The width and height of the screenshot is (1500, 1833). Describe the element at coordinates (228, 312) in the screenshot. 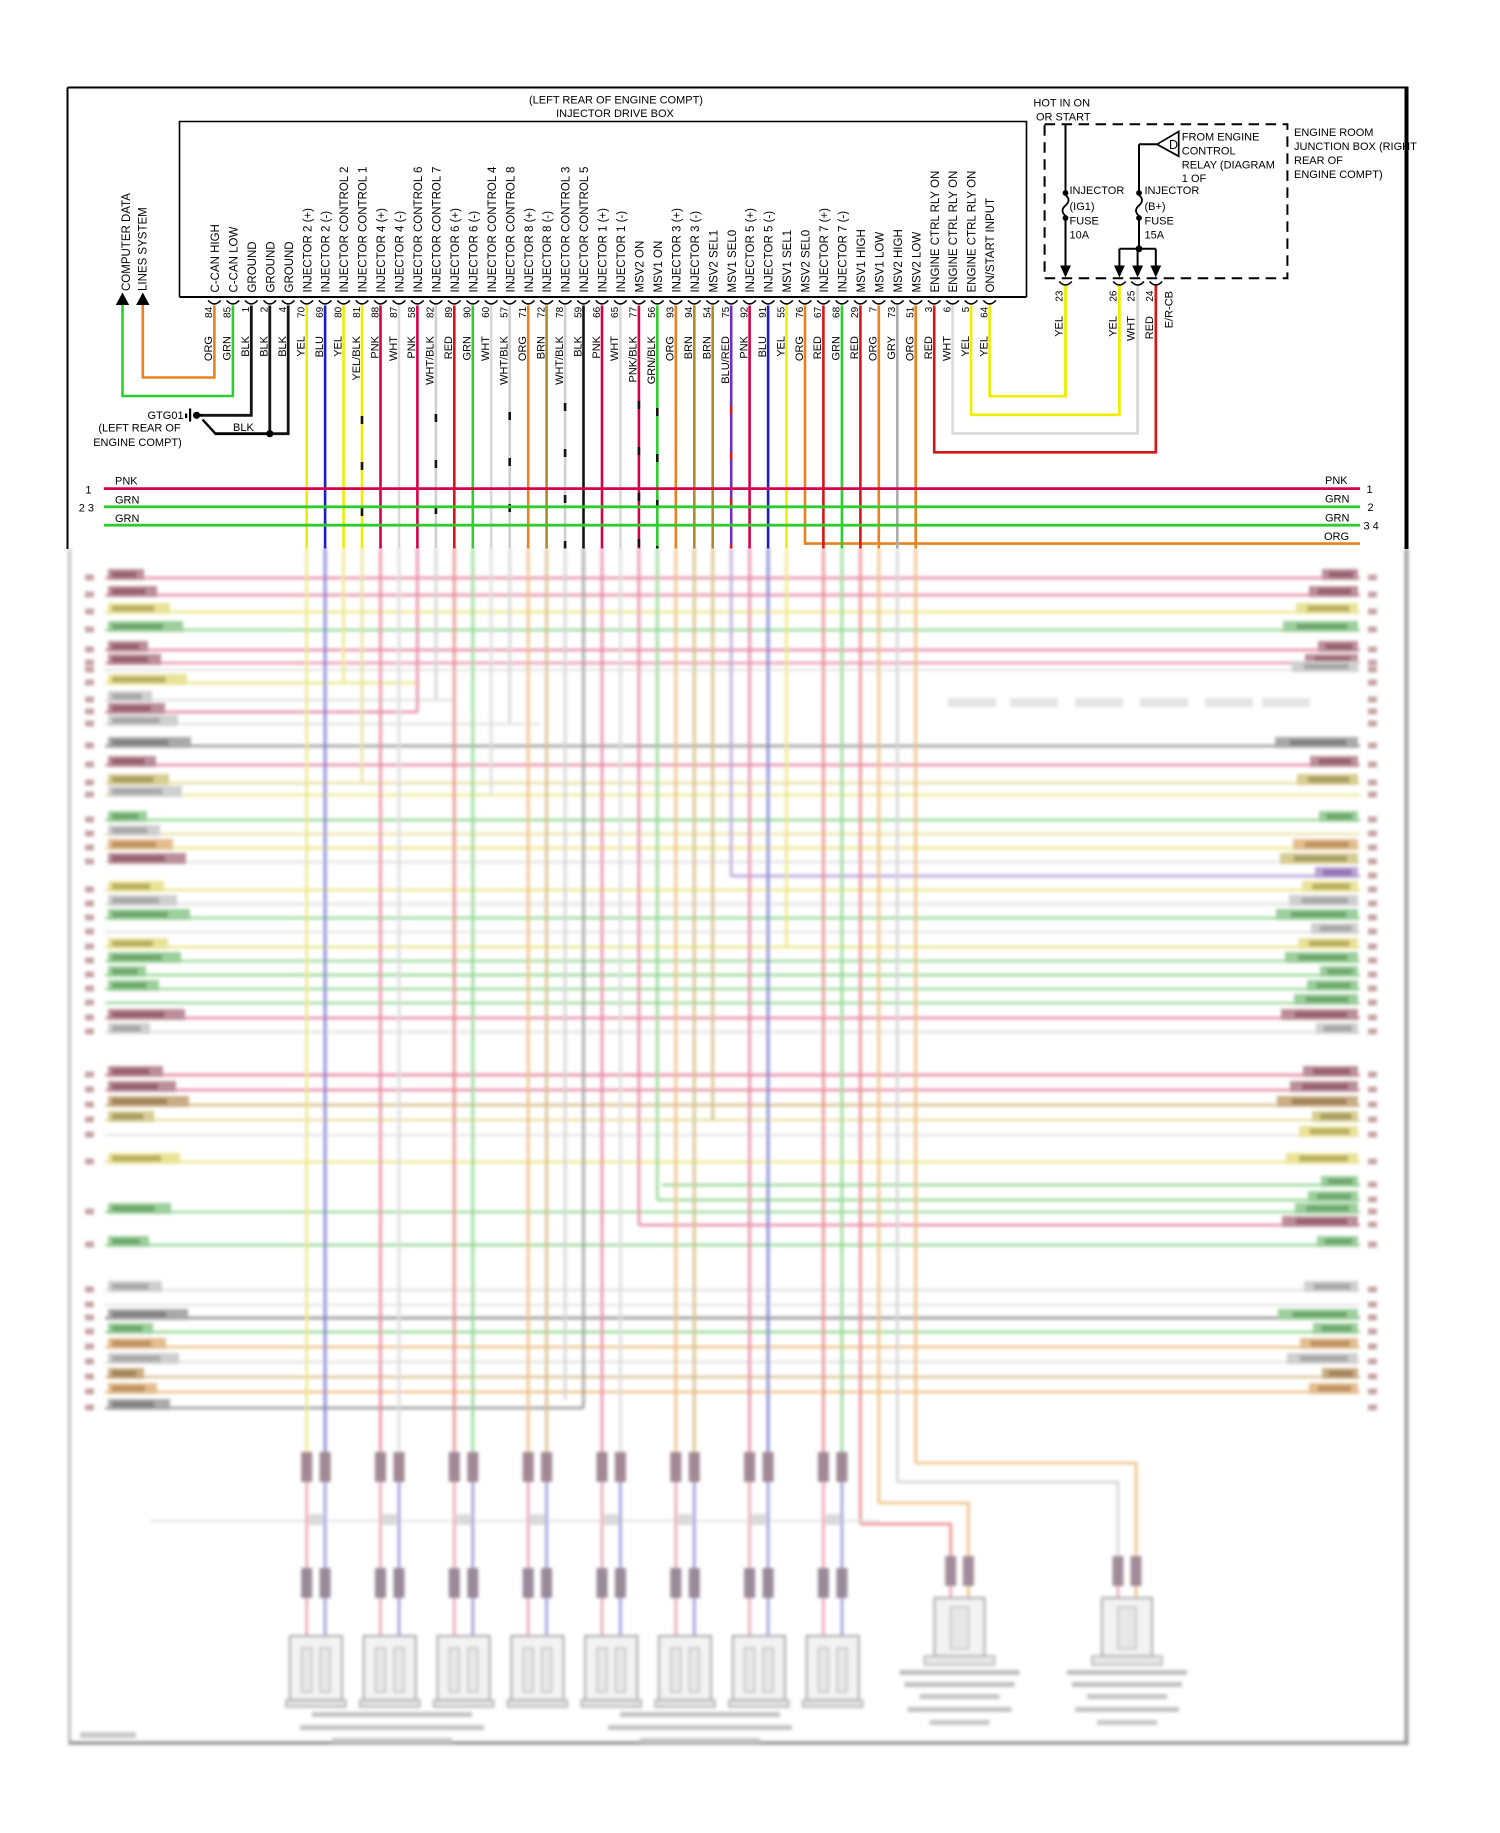

I see `svg-text: 85` at that location.